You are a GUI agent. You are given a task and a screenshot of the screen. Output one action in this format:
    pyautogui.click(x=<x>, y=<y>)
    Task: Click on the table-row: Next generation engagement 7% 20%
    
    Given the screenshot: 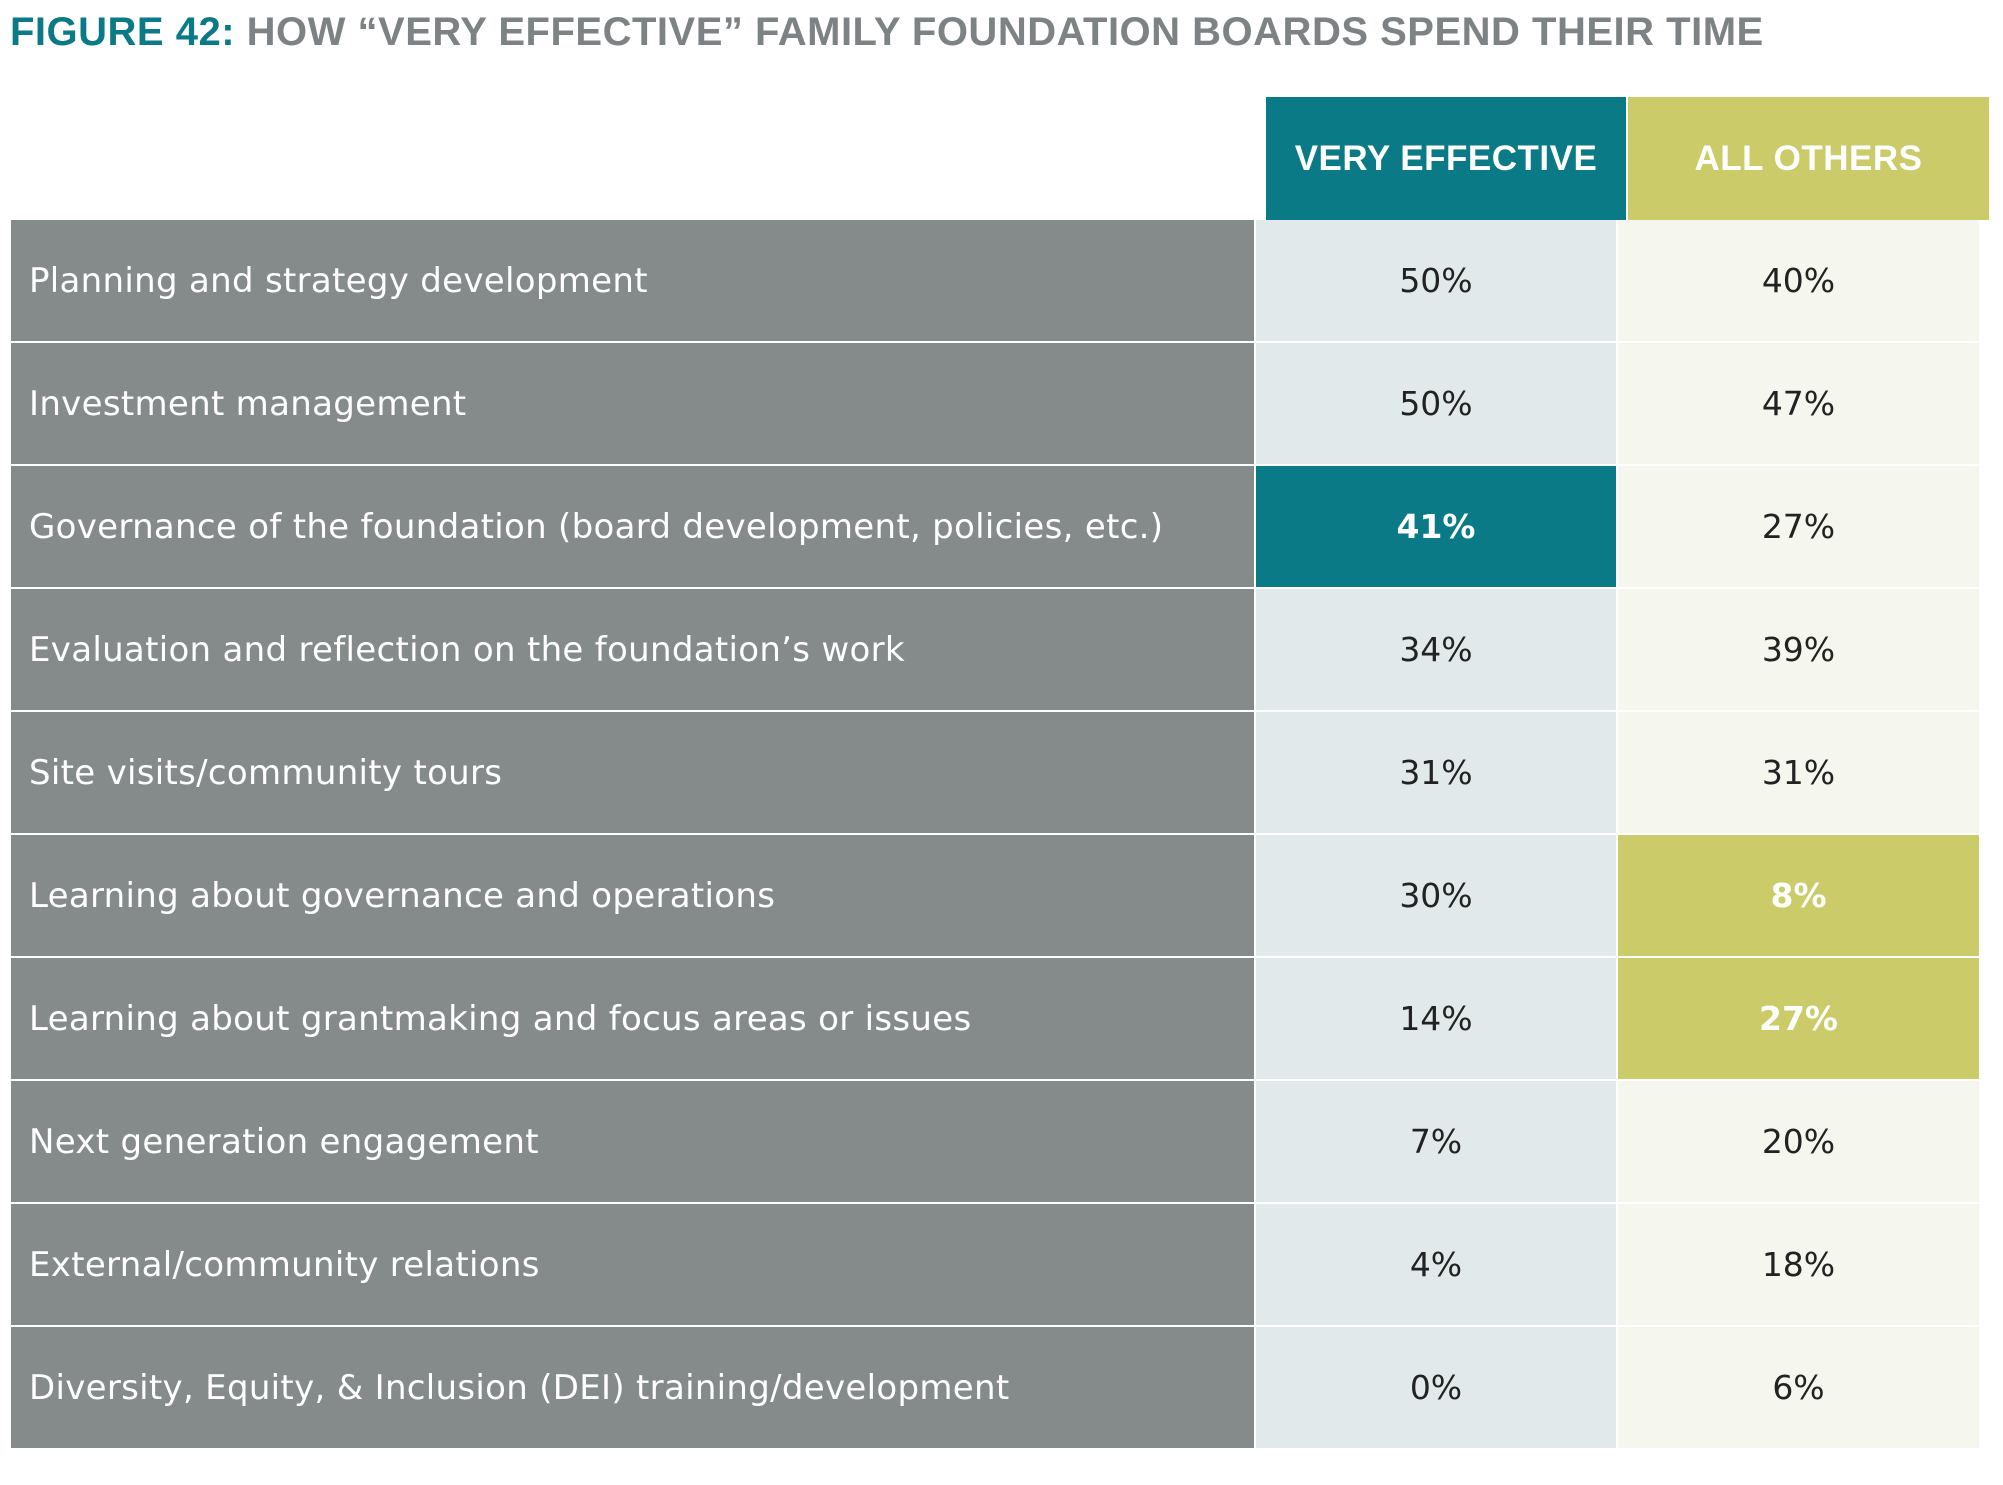 What is the action you would take?
    pyautogui.click(x=1004, y=1142)
    